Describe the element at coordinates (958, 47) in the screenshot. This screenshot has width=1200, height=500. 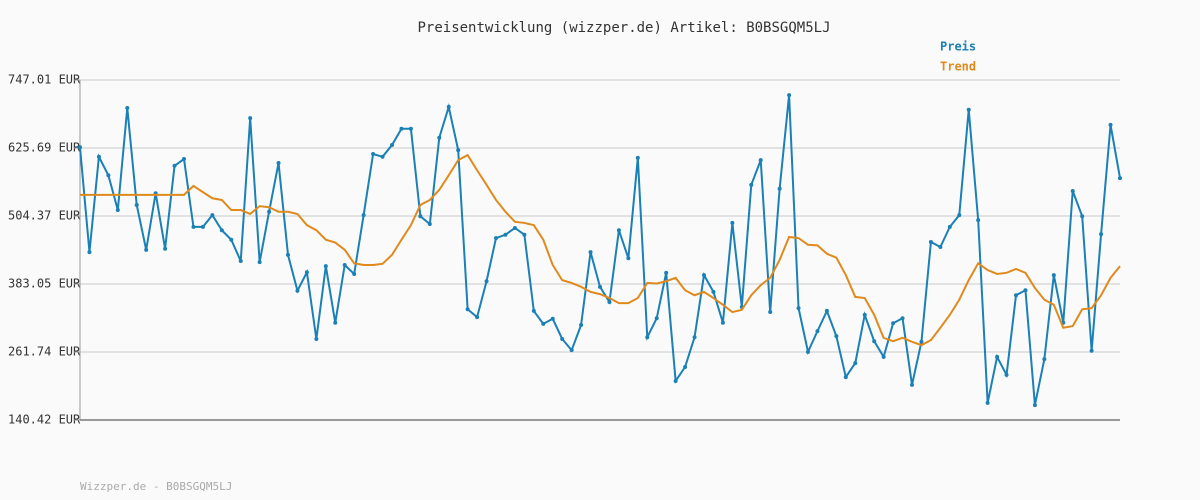
I see `legend-entry: Preis` at that location.